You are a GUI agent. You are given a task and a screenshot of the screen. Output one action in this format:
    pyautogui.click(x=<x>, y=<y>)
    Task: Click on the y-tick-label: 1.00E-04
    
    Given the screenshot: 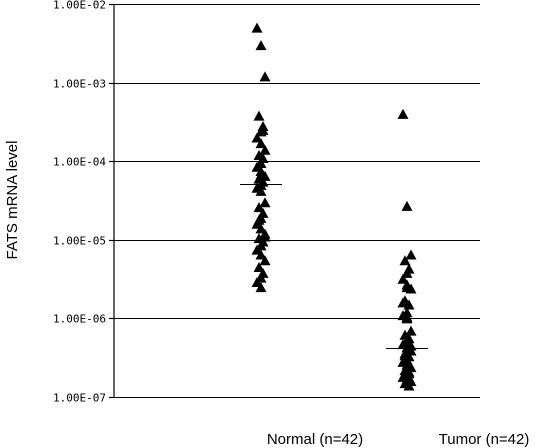 What is the action you would take?
    pyautogui.click(x=79, y=162)
    